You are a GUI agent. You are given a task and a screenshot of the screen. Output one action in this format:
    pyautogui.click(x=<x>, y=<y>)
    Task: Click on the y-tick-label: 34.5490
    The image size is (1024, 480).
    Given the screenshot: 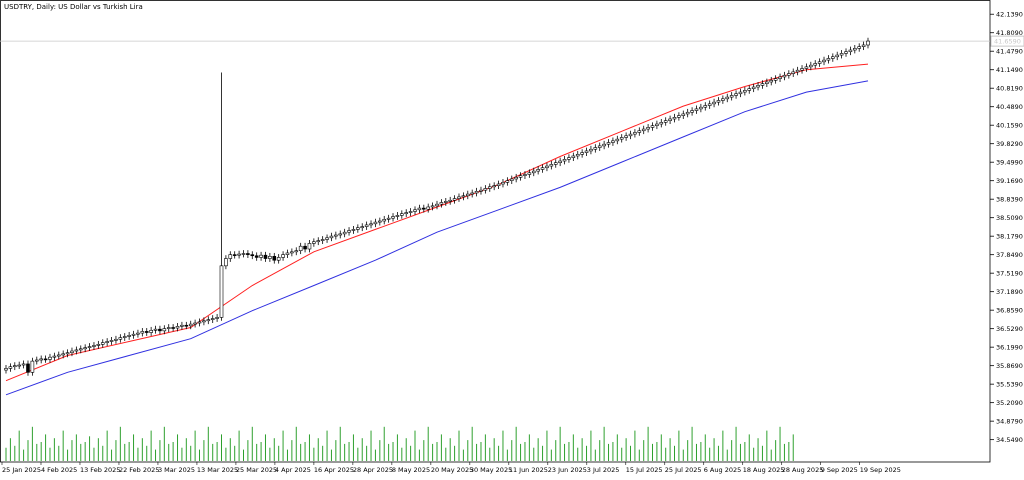 What is the action you would take?
    pyautogui.click(x=1009, y=440)
    